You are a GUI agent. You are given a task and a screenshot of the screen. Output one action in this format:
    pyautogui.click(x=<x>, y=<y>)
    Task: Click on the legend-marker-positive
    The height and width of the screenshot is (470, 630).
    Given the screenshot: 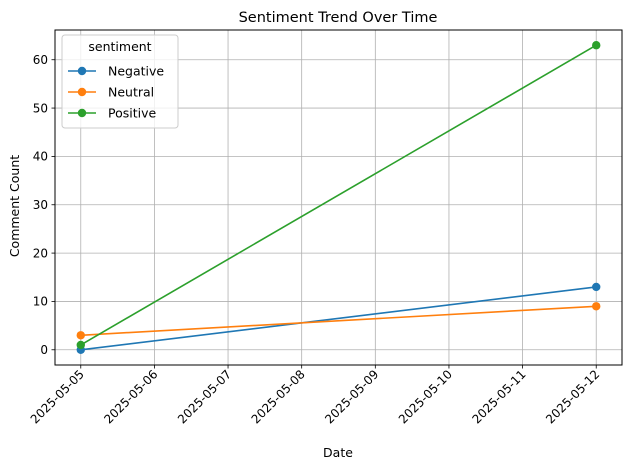 What is the action you would take?
    pyautogui.click(x=82, y=113)
    